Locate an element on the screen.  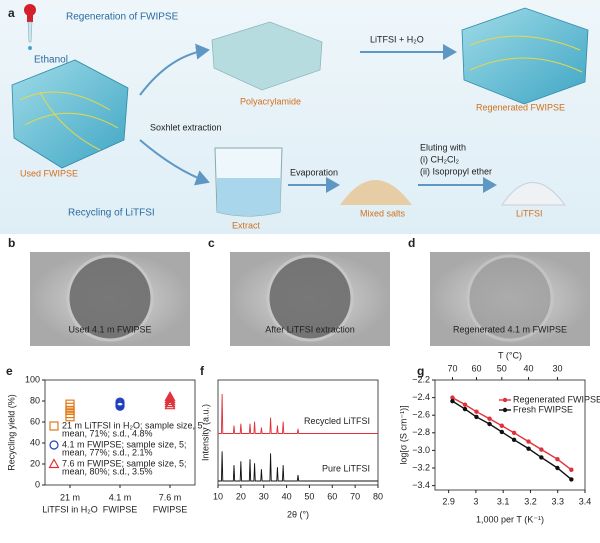
x2-tick-label: 40 is located at coordinates (529, 368).